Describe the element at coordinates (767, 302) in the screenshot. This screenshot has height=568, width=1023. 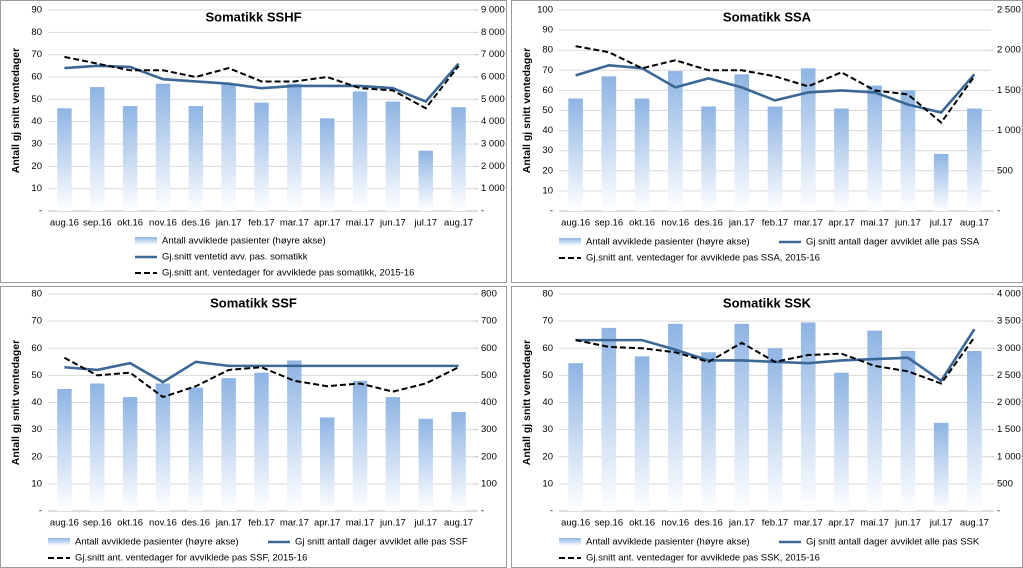
I see `chart-title: Somatikk SSK` at that location.